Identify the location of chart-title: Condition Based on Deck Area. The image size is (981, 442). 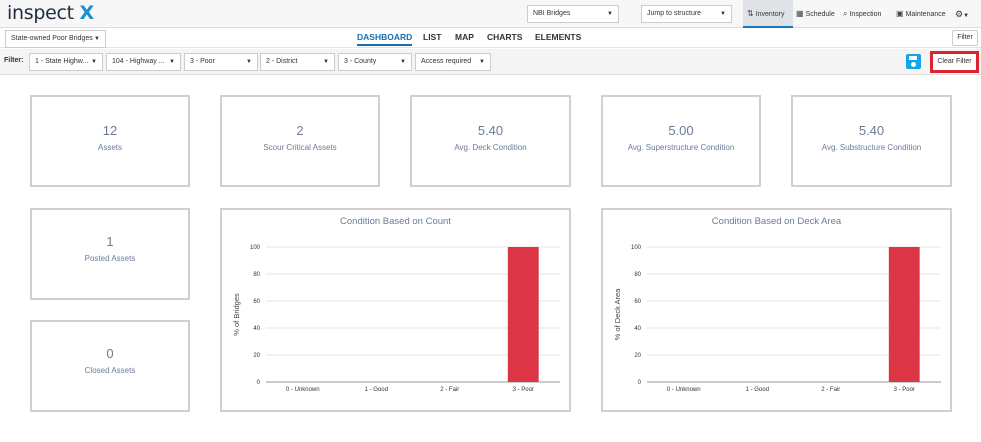
(776, 221).